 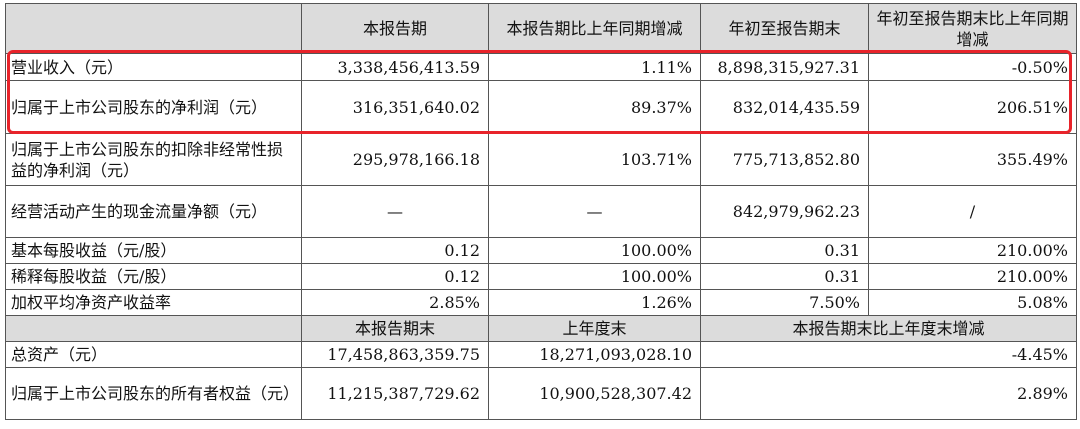 I want to click on value-cell: 295,978,166.18, so click(x=395, y=159).